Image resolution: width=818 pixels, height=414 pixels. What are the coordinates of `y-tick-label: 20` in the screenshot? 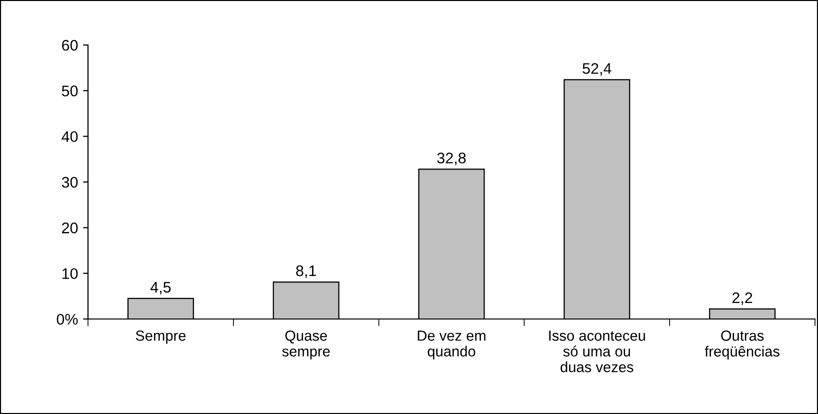 It's located at (70, 228).